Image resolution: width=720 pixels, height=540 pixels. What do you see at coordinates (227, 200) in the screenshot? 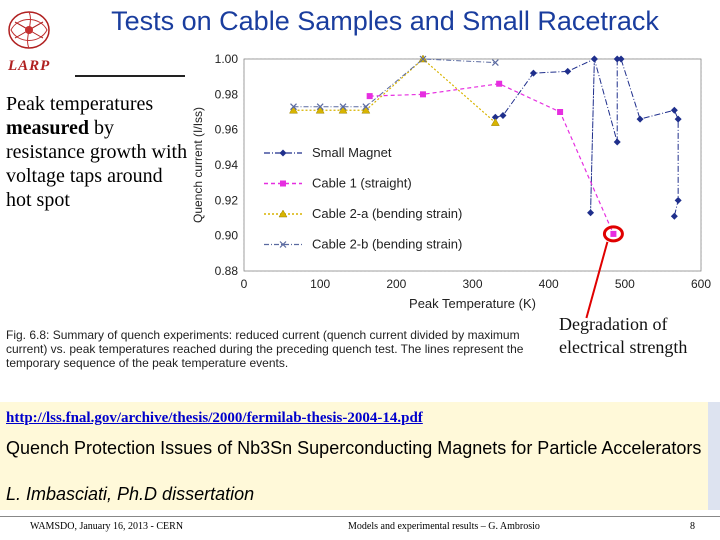
I see `y-tick-label: 0.92` at bounding box center [227, 200].